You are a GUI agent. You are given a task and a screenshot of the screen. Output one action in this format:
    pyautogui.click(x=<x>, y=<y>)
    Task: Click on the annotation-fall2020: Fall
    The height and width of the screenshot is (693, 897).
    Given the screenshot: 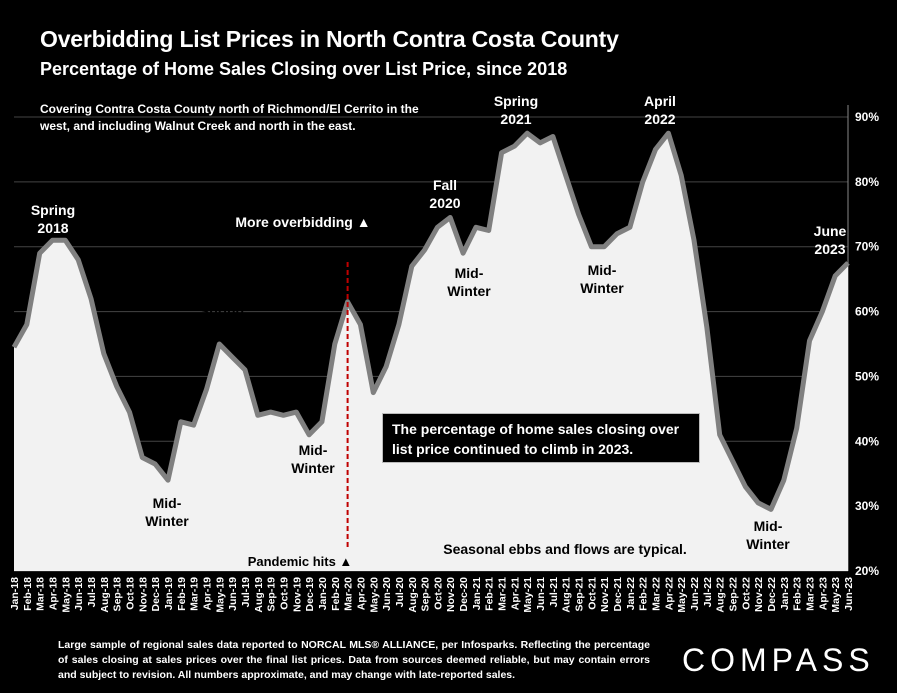 What is the action you would take?
    pyautogui.click(x=445, y=185)
    